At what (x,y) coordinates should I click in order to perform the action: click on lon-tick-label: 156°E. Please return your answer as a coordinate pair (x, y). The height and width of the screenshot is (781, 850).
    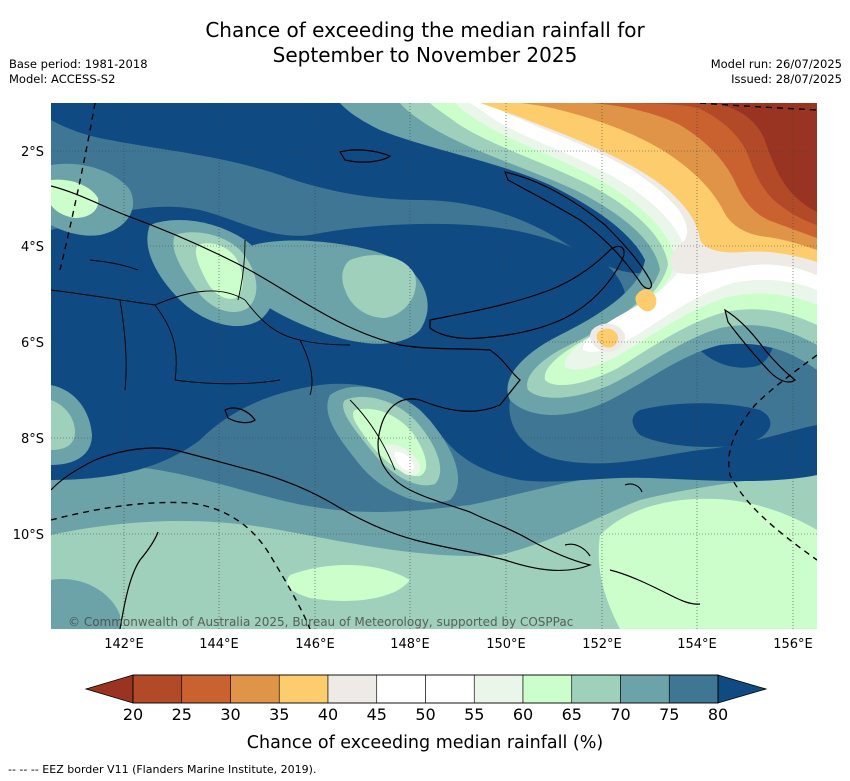
    Looking at the image, I should click on (793, 644).